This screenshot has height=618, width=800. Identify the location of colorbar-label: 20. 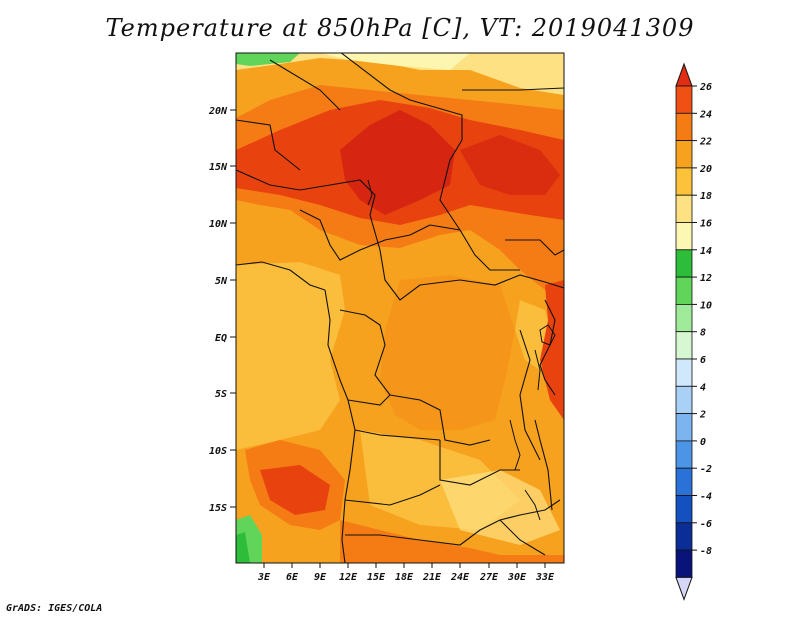
(705, 169).